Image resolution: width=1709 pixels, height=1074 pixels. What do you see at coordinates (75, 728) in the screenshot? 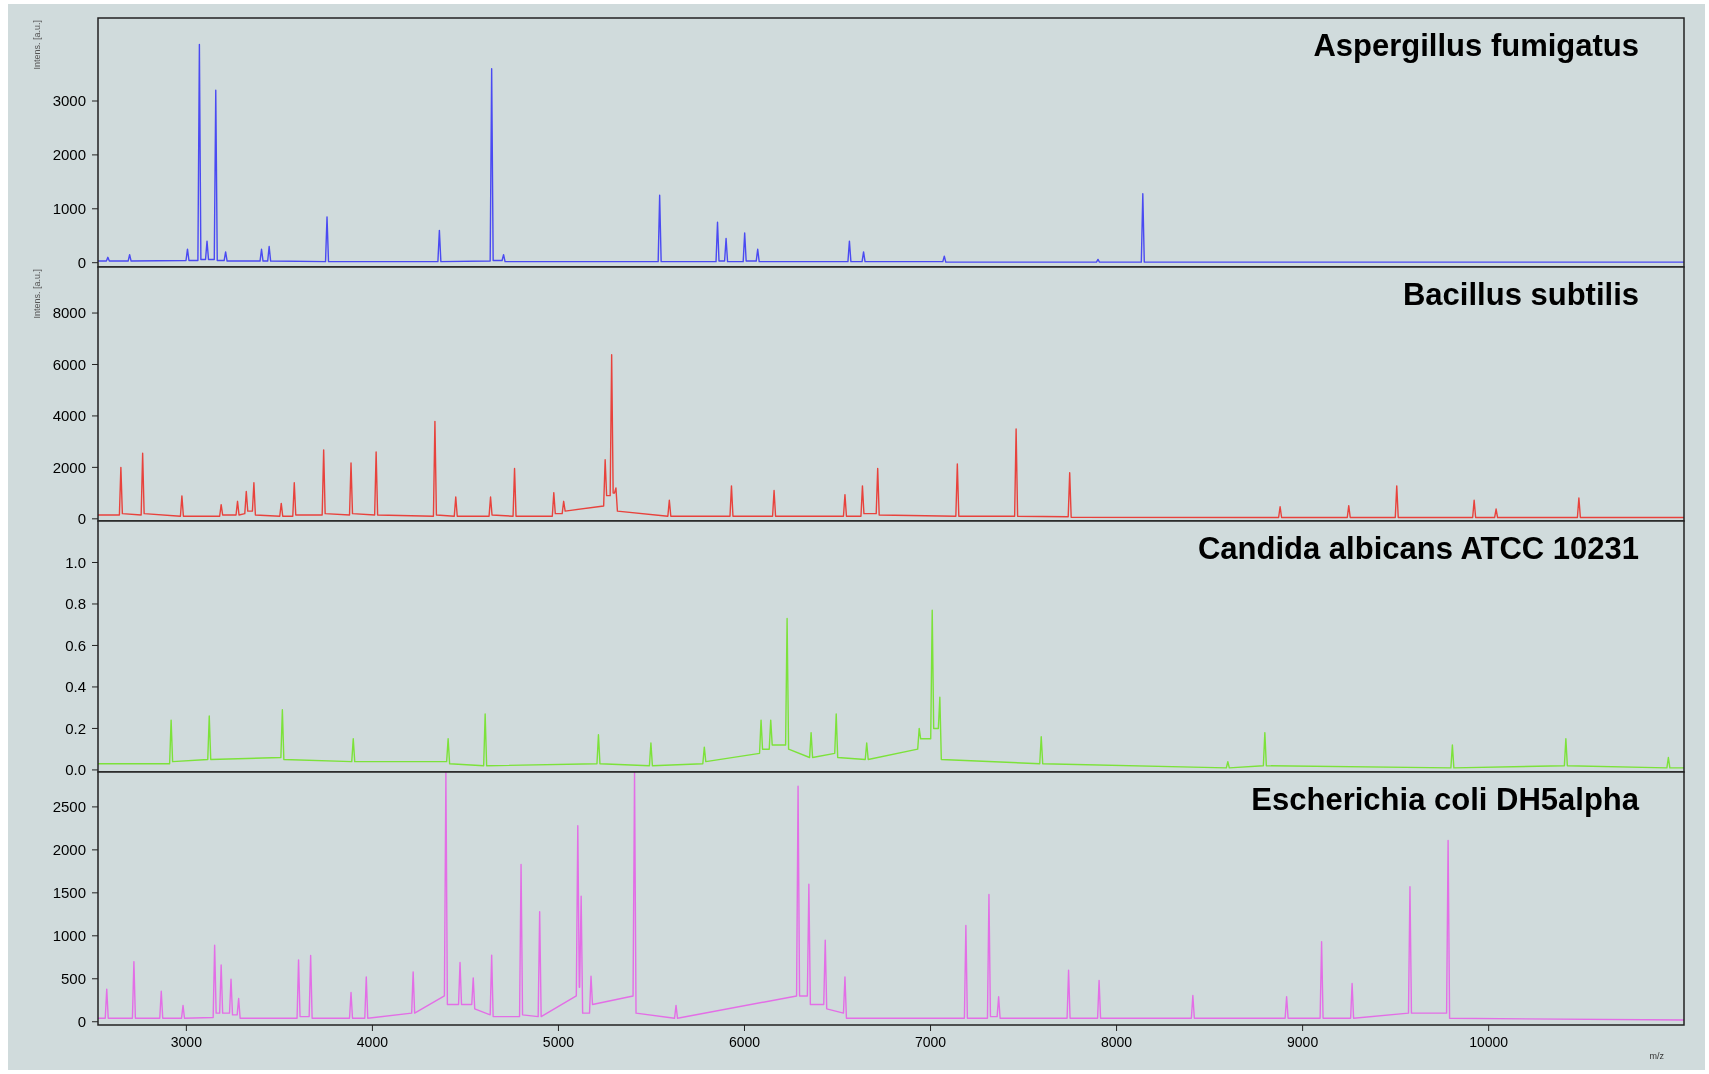
I see `y-tick-label: 0.2` at bounding box center [75, 728].